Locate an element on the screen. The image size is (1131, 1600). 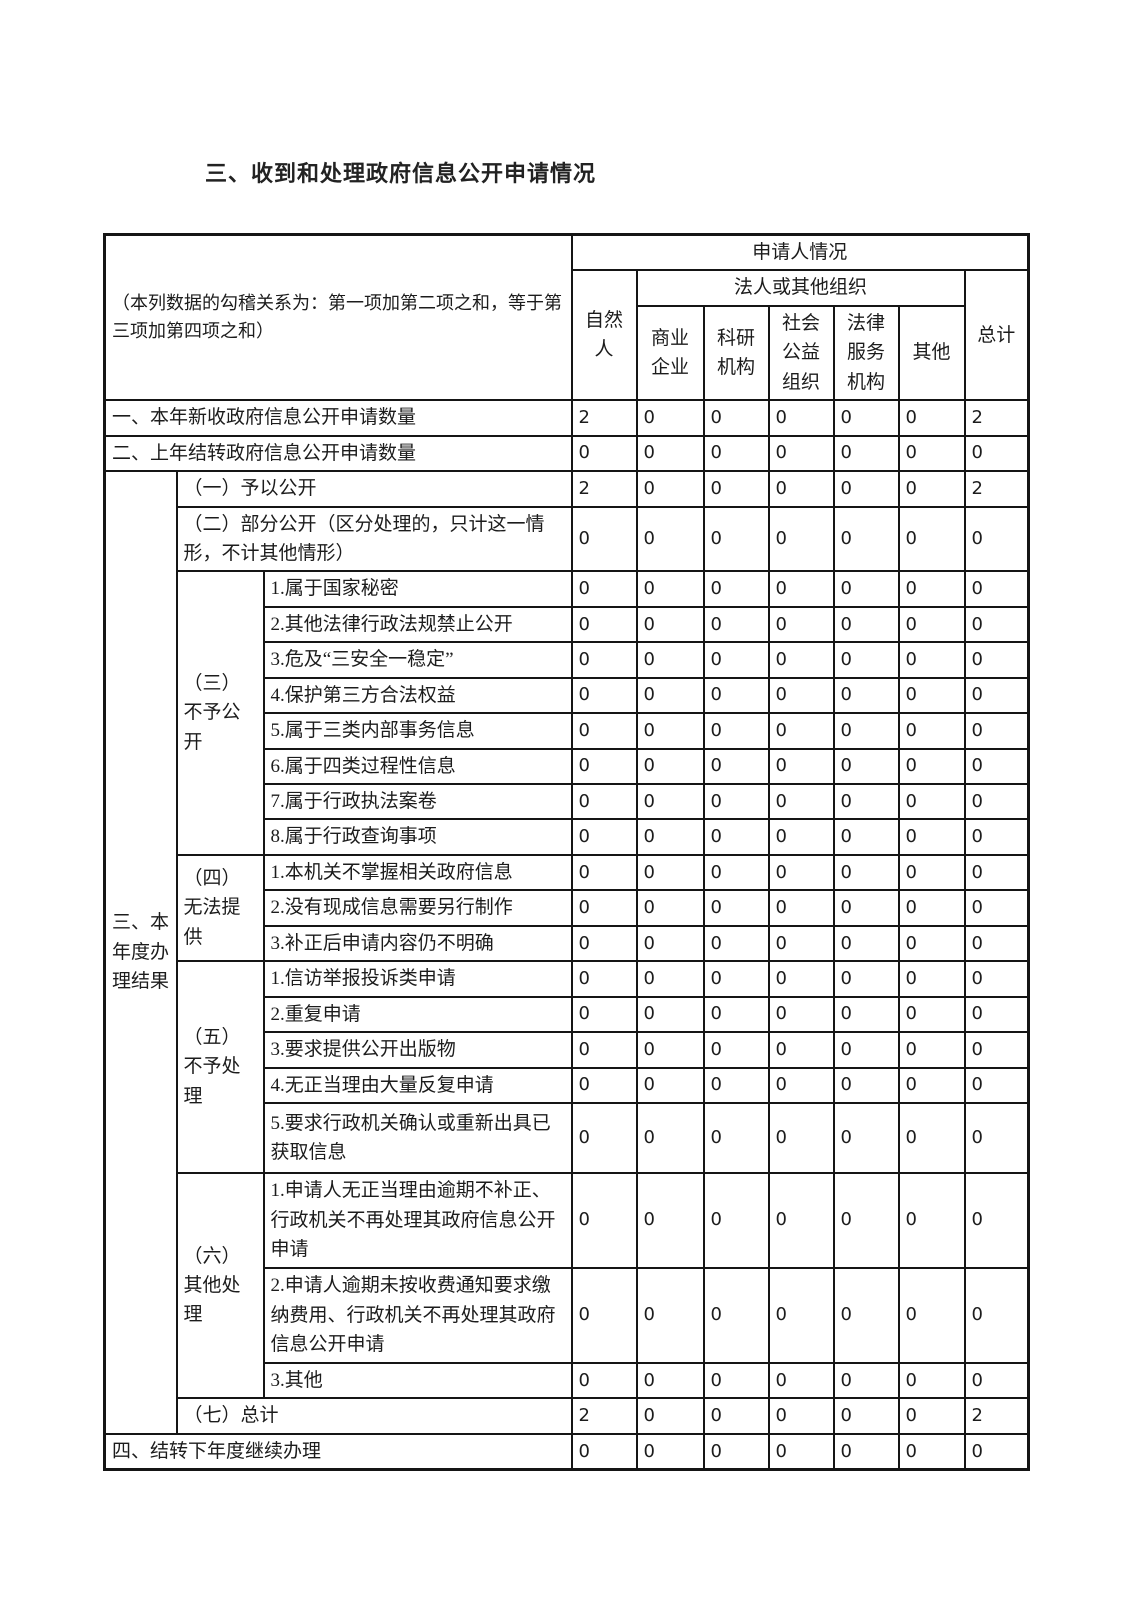
table-row: 2.其他法律行政法规禁止公开 0 0 0 0 0 0 0 is located at coordinates (567, 624).